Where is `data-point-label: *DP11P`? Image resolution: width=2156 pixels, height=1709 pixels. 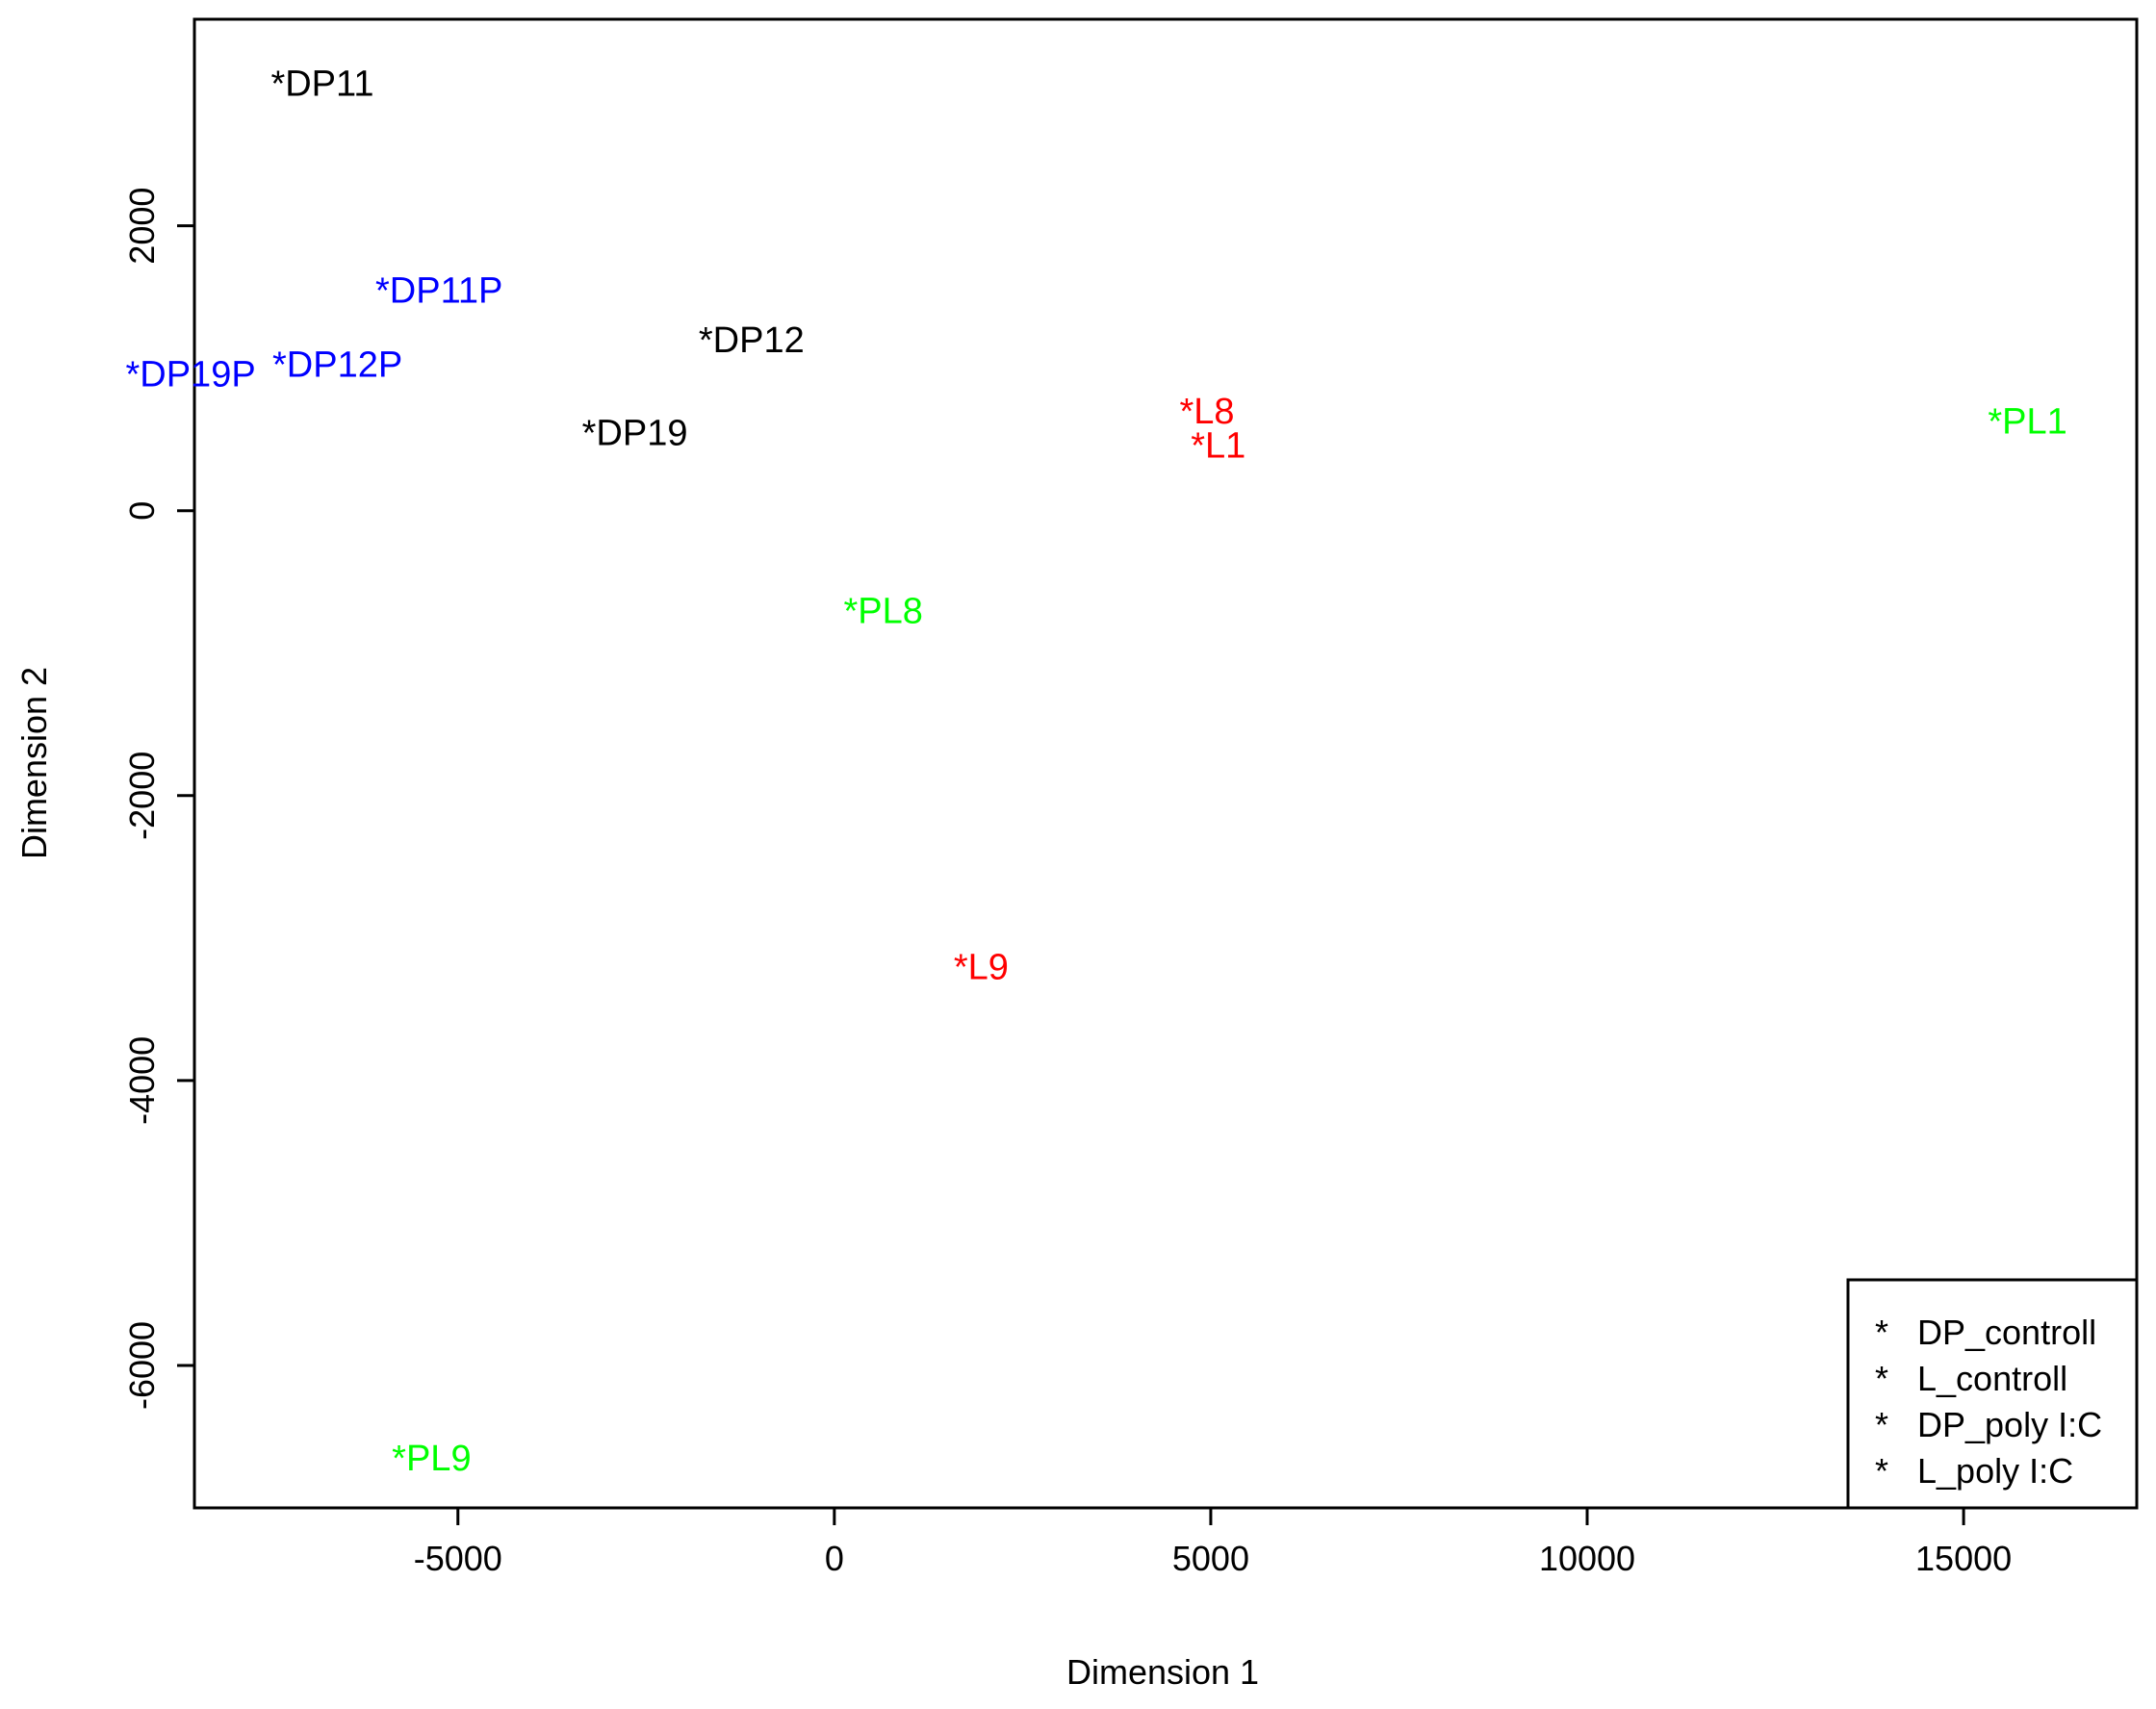 data-point-label: *DP11P is located at coordinates (438, 290).